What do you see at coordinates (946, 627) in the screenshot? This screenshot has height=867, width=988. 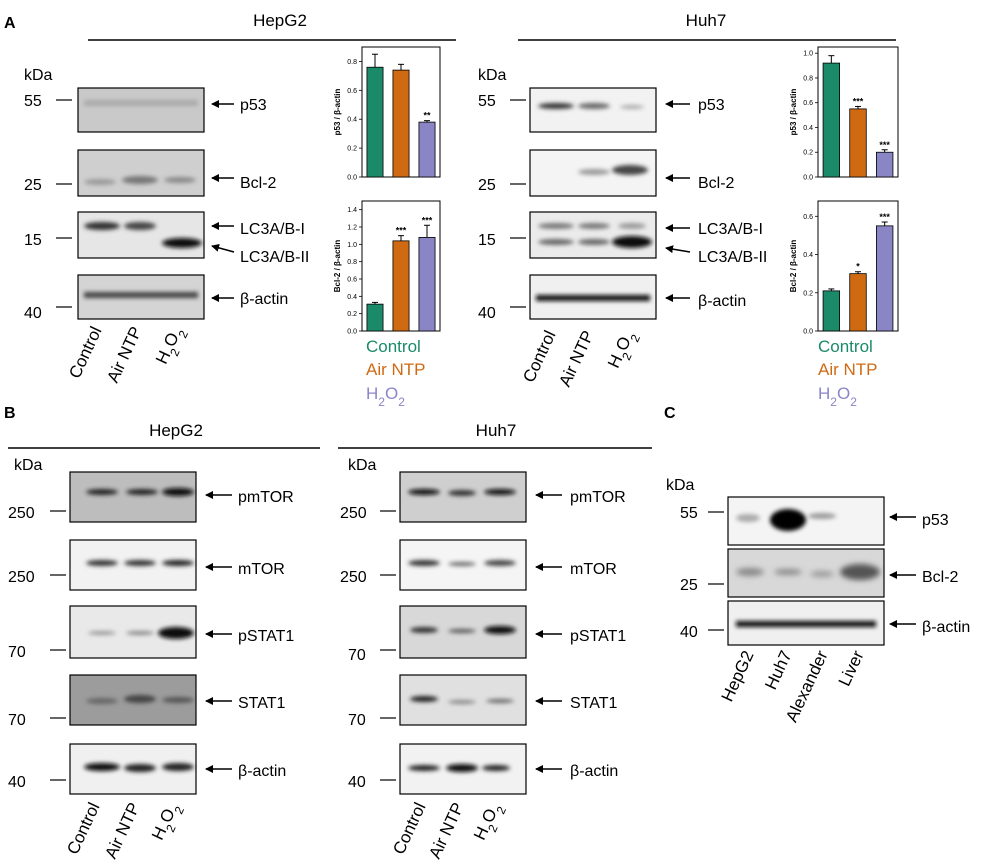 I see `panel-c-label-actin: β-actin` at bounding box center [946, 627].